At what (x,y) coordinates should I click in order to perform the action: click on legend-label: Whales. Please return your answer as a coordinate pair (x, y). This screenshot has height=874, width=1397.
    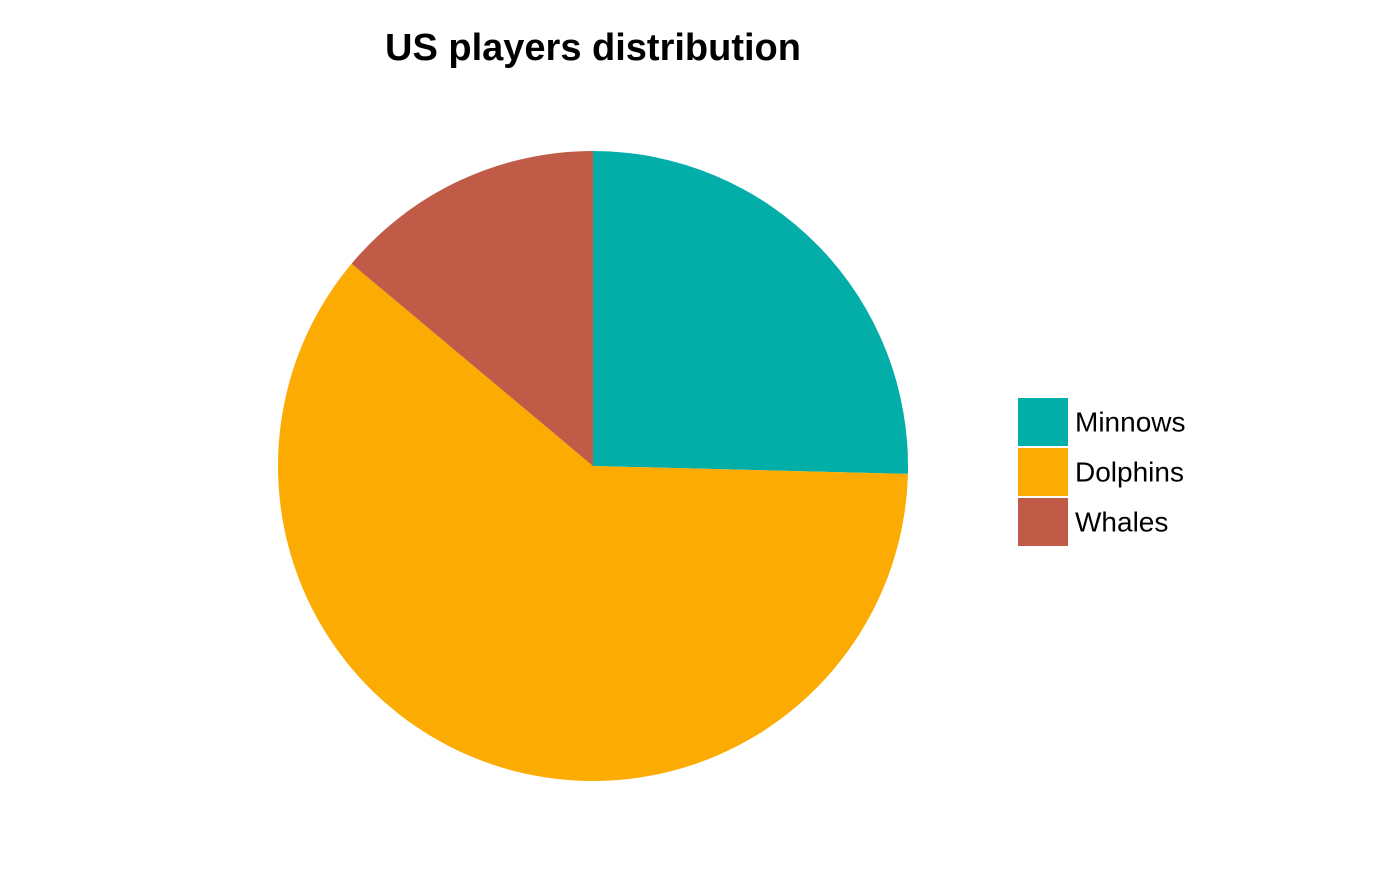
    Looking at the image, I should click on (1121, 521).